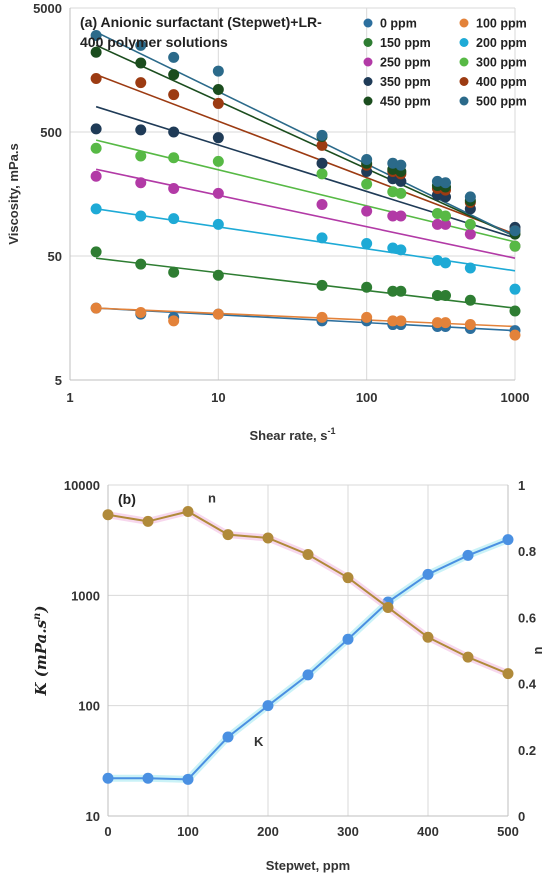 Image resolution: width=550 pixels, height=880 pixels. What do you see at coordinates (82, 485) in the screenshot?
I see `y-left-tick-label: 10000` at bounding box center [82, 485].